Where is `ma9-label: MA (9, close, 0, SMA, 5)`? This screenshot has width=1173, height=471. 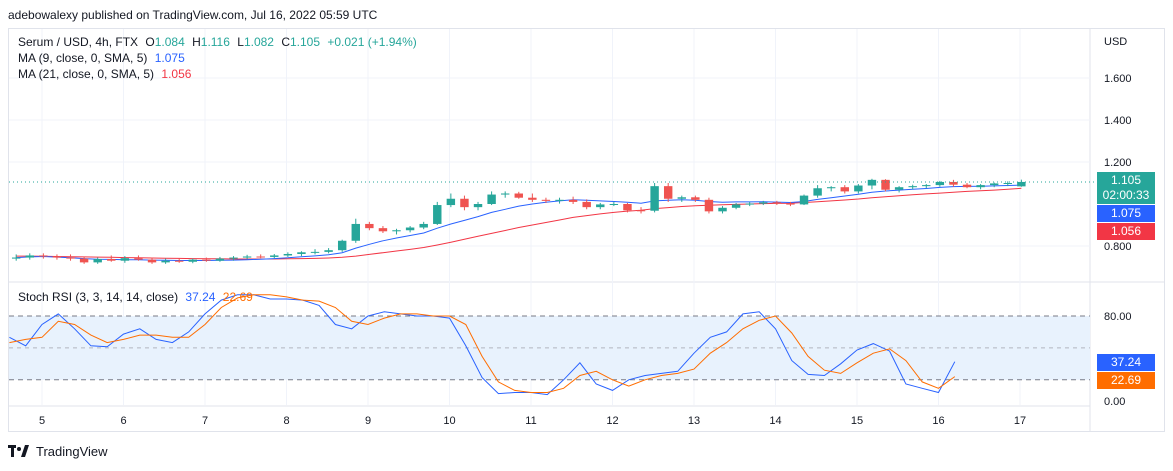
ma9-label: MA (9, close, 0, SMA, 5) is located at coordinates (83, 58).